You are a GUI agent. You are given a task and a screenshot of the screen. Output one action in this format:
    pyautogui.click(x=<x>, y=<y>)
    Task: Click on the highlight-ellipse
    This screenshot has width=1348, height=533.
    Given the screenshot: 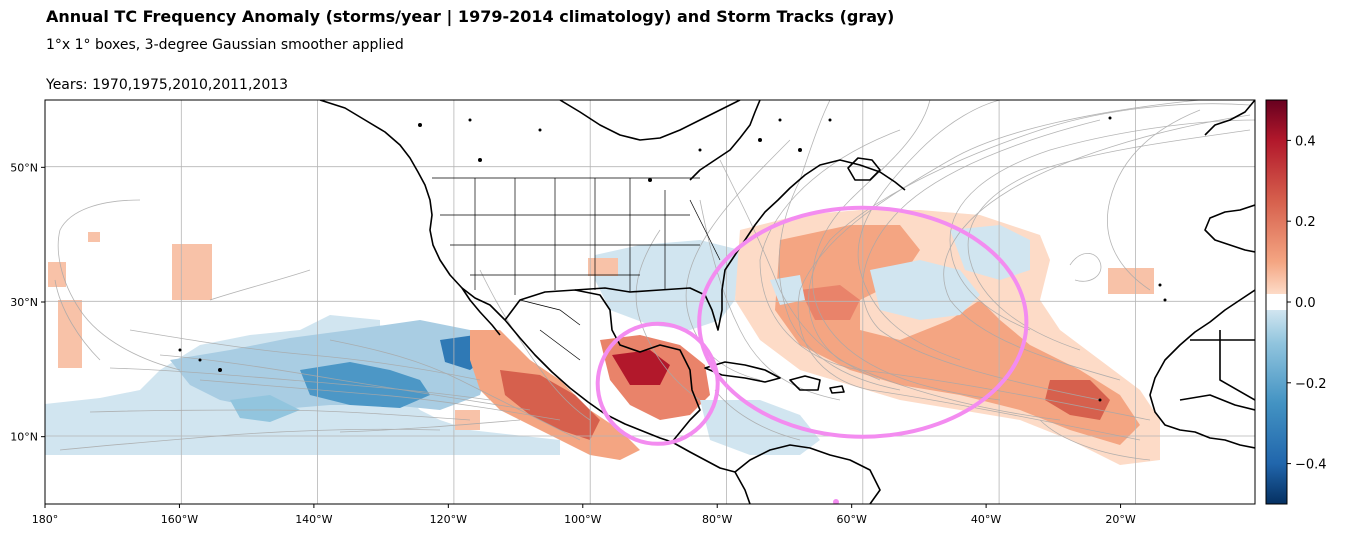 What is the action you would take?
    pyautogui.click(x=863, y=322)
    